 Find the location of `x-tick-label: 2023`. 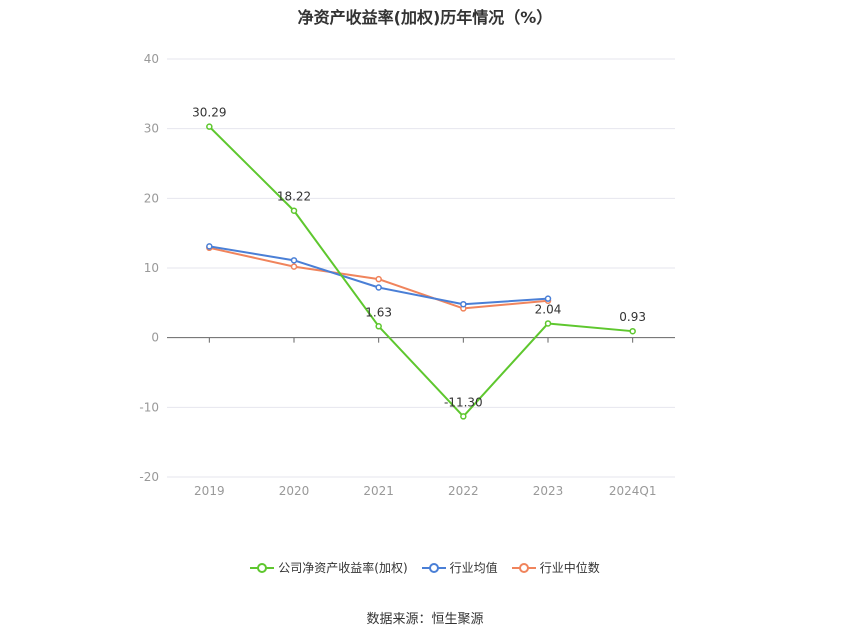

x-tick-label: 2023 is located at coordinates (548, 491).